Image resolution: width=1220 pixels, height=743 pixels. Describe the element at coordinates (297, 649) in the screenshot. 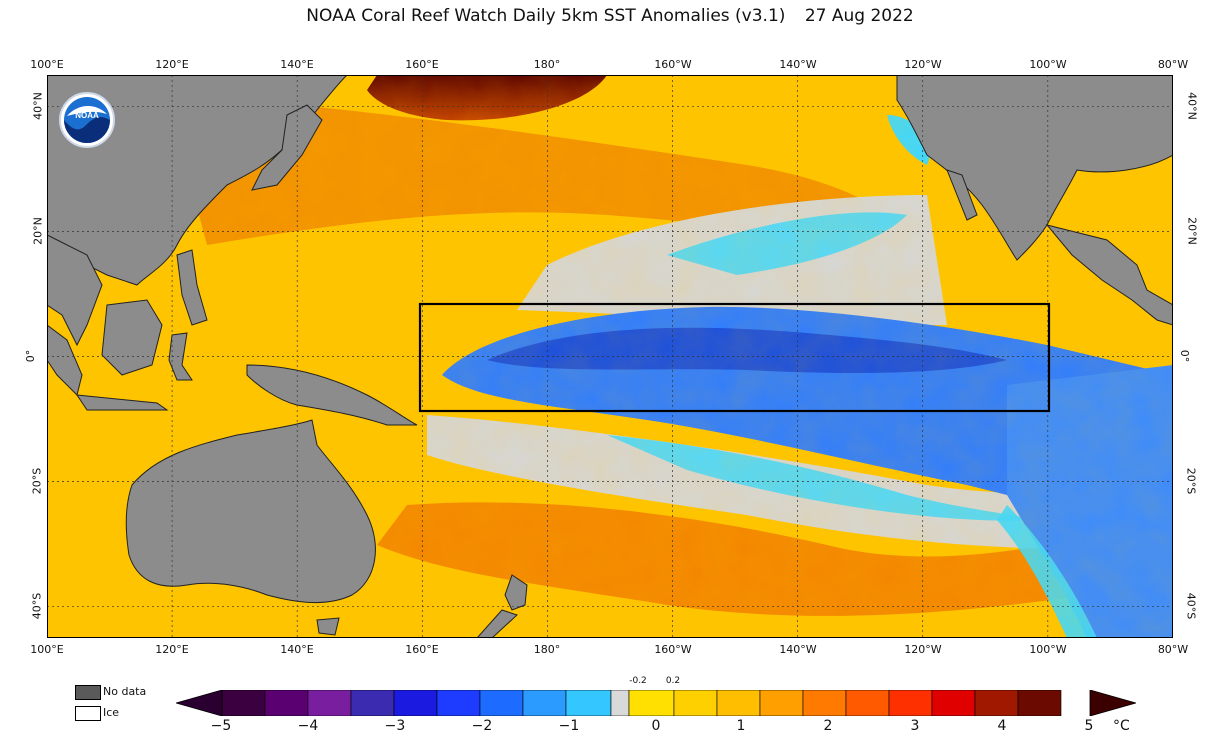

I see `lon-label-bottom-2: 140°E` at that location.